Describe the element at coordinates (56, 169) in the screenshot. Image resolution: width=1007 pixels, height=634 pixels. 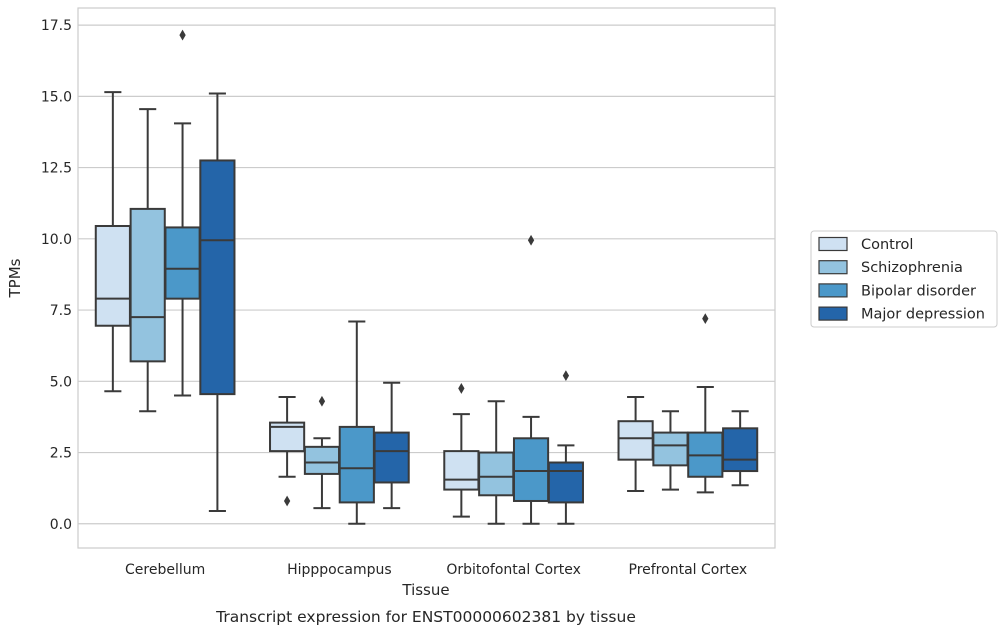
I see `y-tick-label: 12.5` at that location.